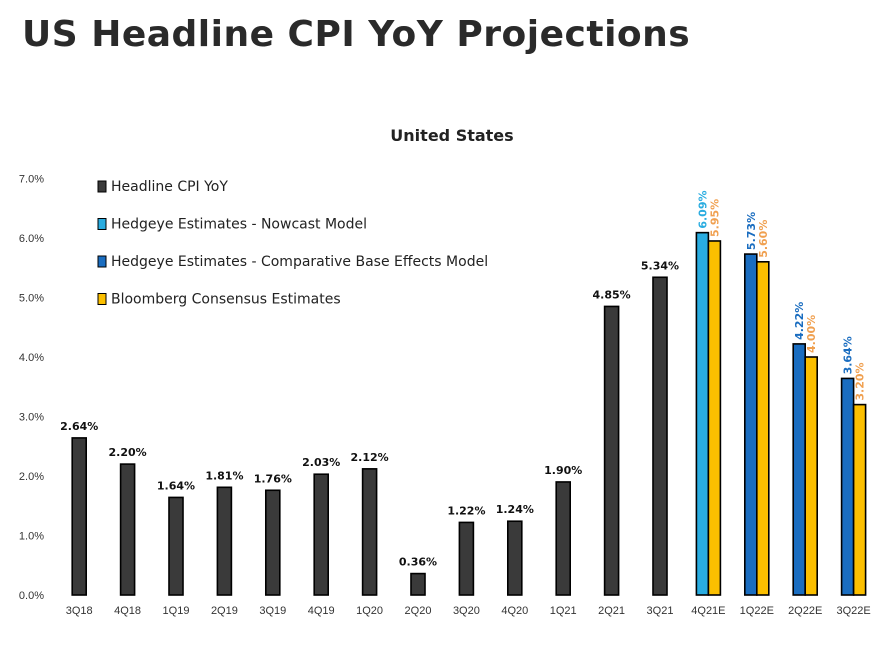  What do you see at coordinates (611, 611) in the screenshot?
I see `x-tick-label: 2Q21` at bounding box center [611, 611].